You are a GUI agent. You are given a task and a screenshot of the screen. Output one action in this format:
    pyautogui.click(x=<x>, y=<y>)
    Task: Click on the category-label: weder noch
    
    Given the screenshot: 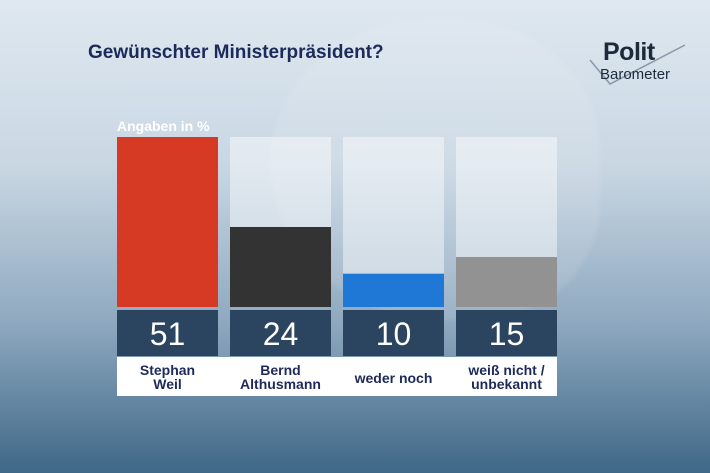 What is the action you would take?
    pyautogui.click(x=393, y=378)
    